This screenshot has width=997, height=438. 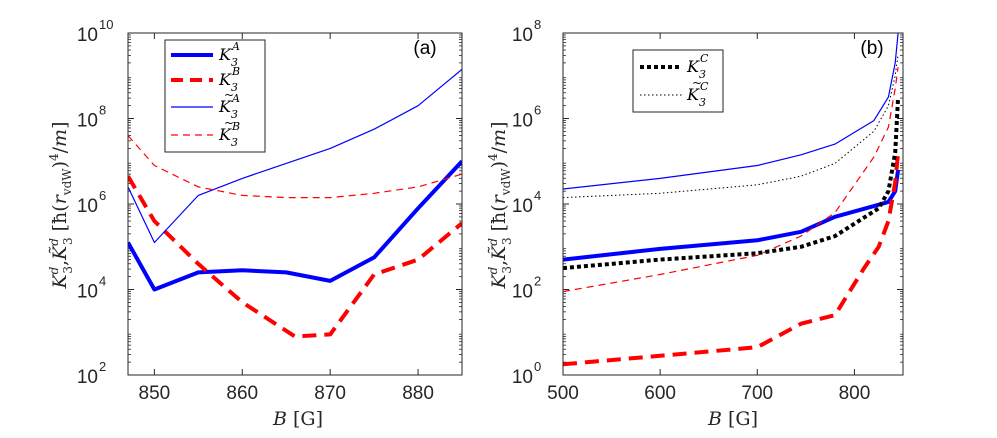 I want to click on panel-b-legend: K 3C K~3C, so click(x=678, y=81).